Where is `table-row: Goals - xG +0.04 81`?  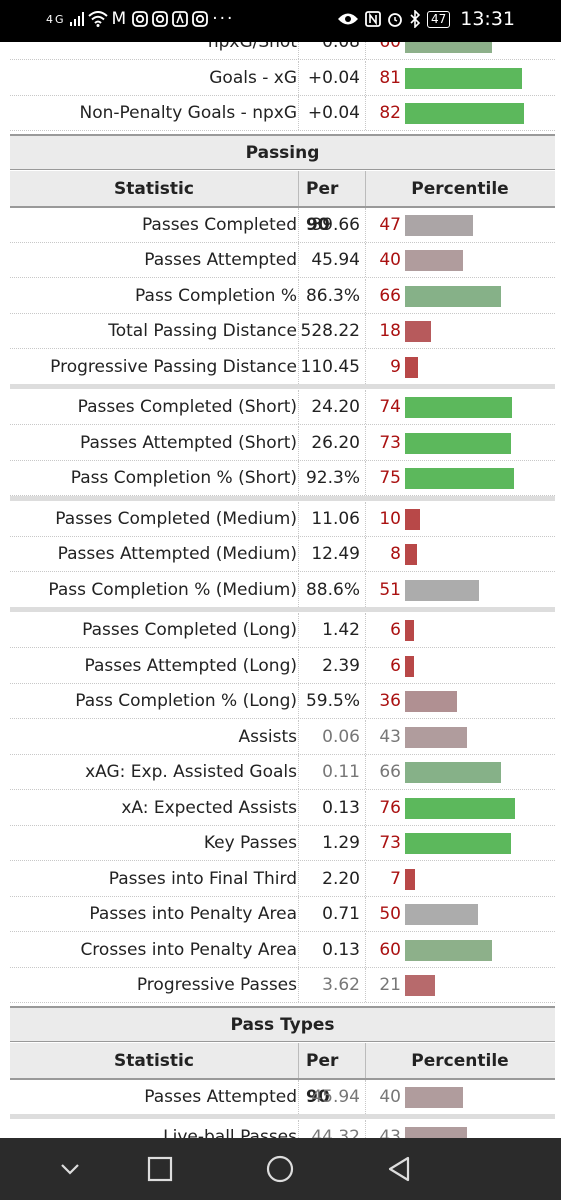 table-row: Goals - xG +0.04 81 is located at coordinates (282, 78).